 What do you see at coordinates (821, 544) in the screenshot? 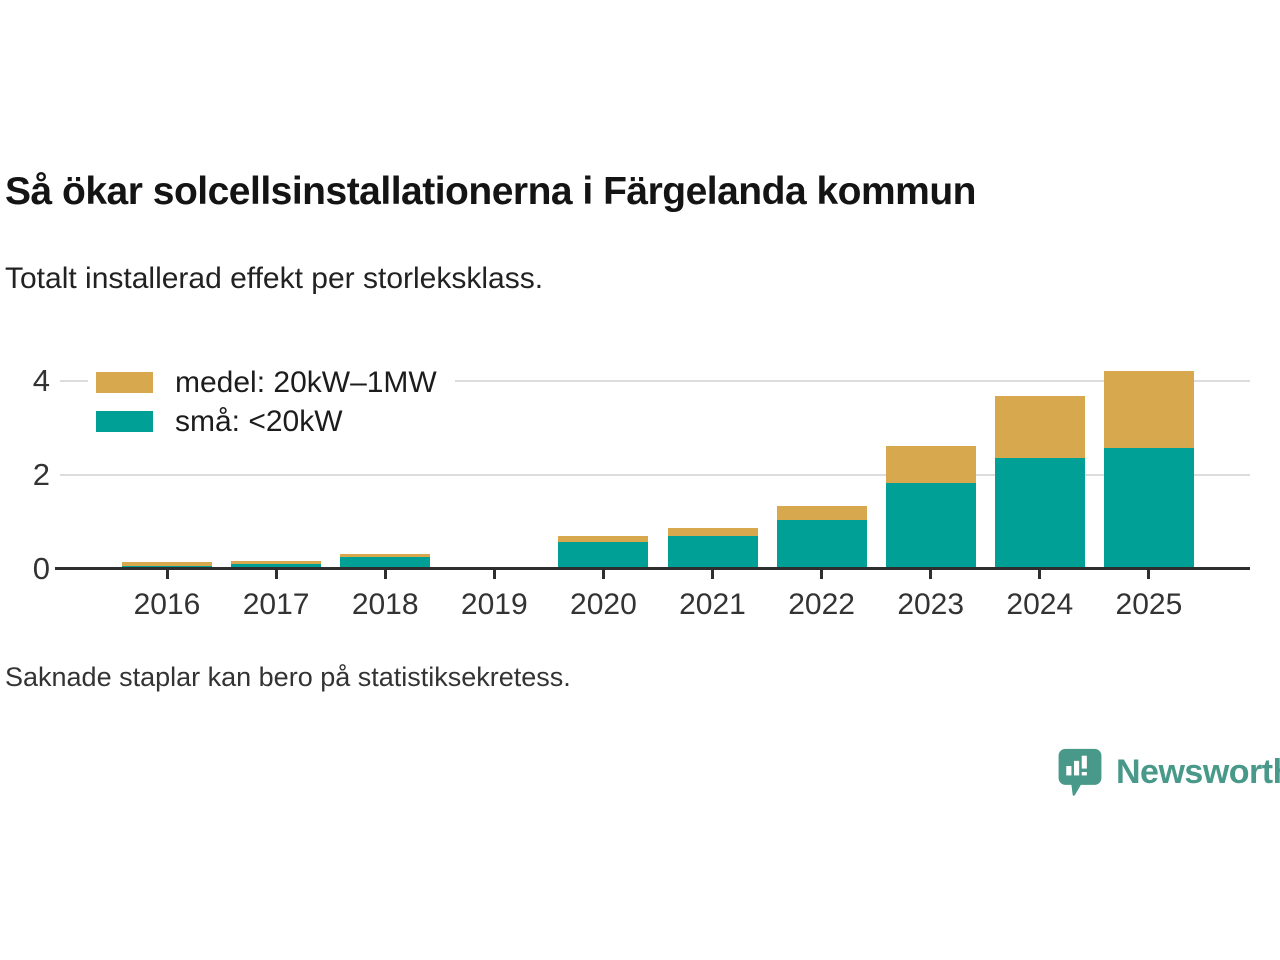
I see `bar-sma-2022` at bounding box center [821, 544].